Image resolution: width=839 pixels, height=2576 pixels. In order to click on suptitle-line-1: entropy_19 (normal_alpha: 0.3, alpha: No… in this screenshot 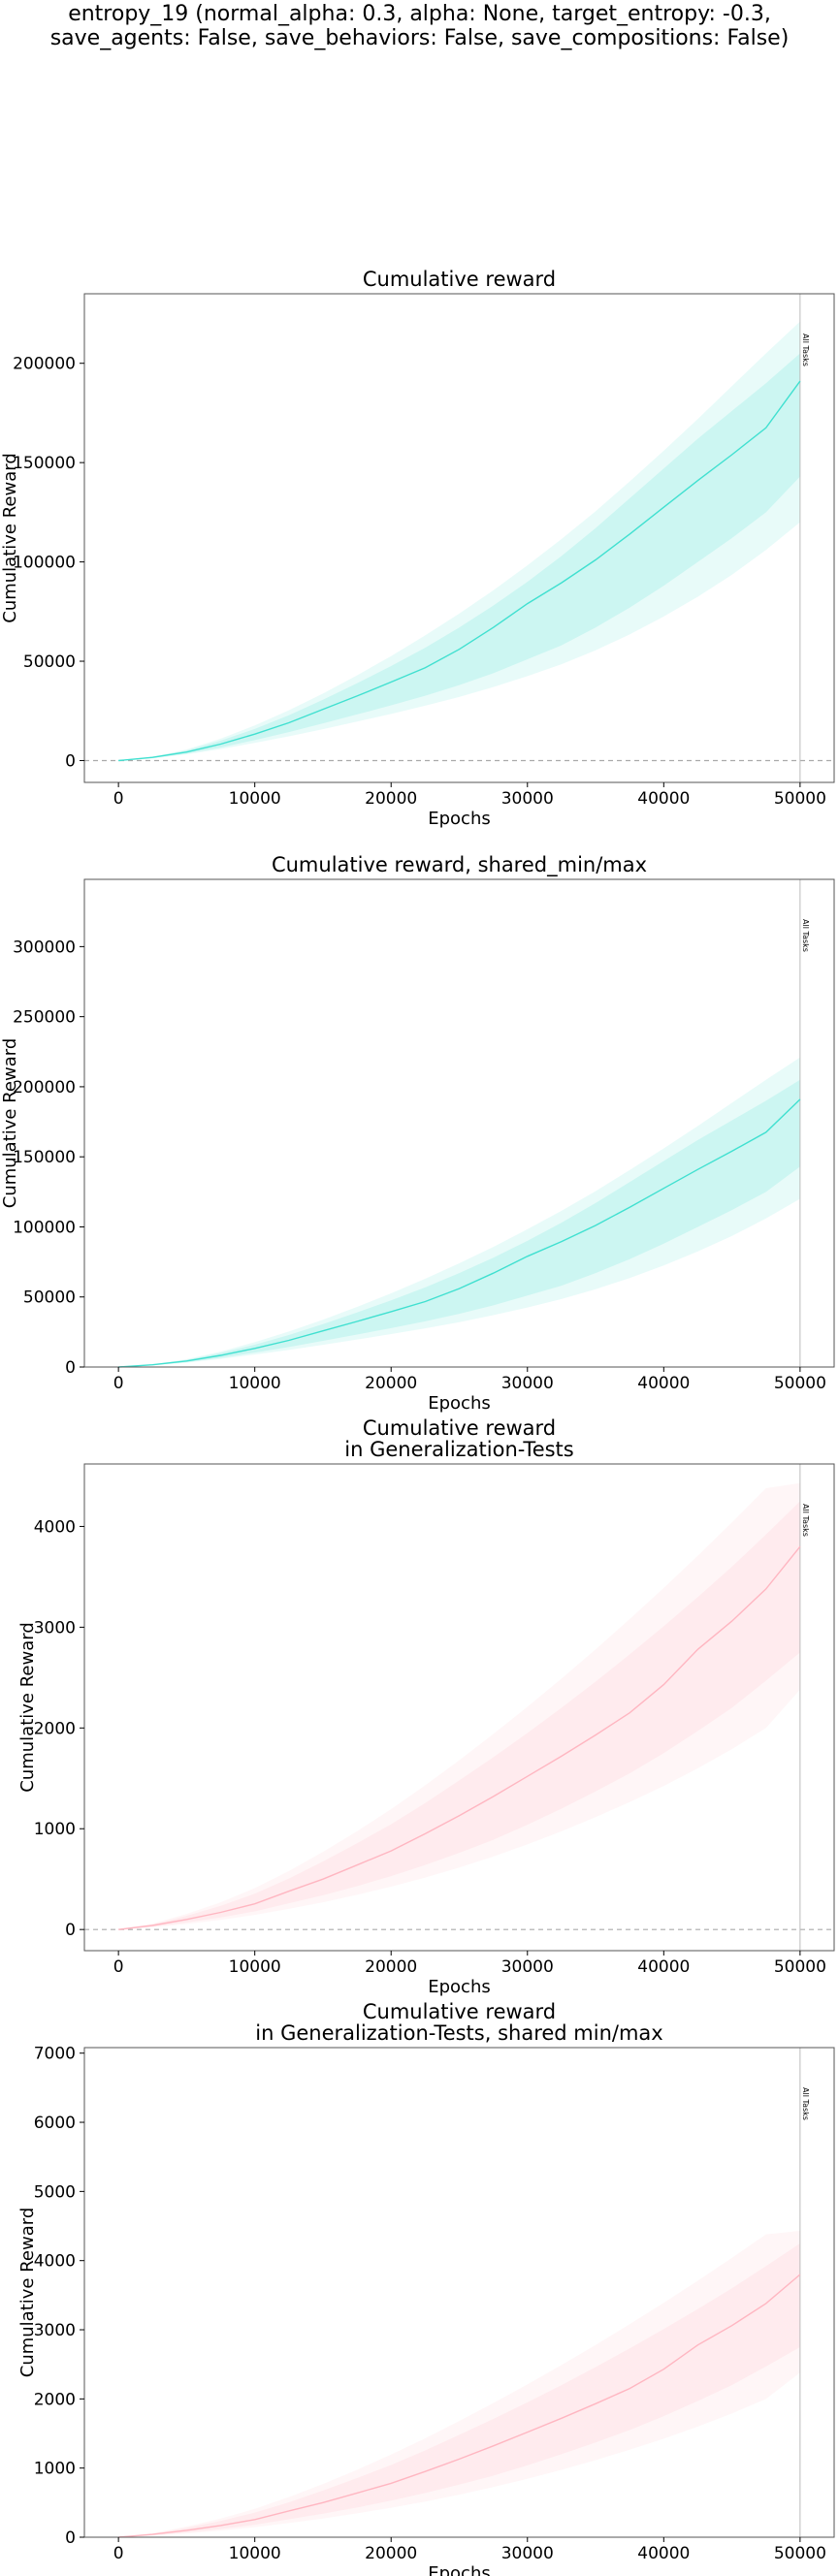, I will do `click(419, 14)`.